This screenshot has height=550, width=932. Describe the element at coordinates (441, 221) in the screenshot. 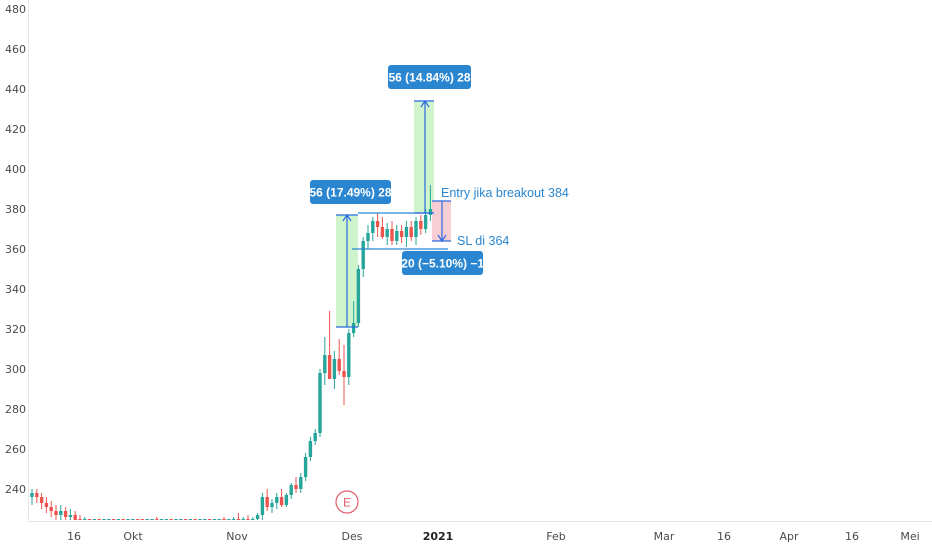

I see `measure-loss-arrow` at that location.